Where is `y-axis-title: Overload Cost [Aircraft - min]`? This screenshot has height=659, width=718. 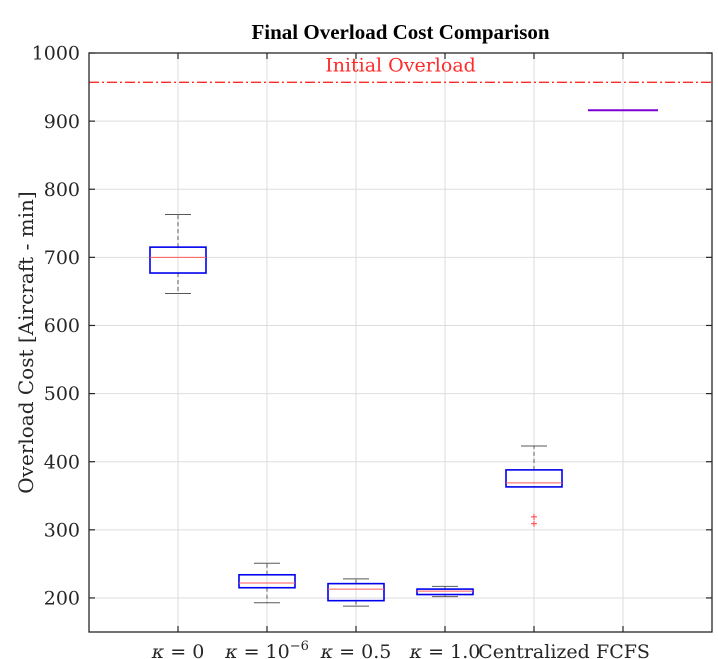 y-axis-title: Overload Cost [Aircraft - min] is located at coordinates (26, 342).